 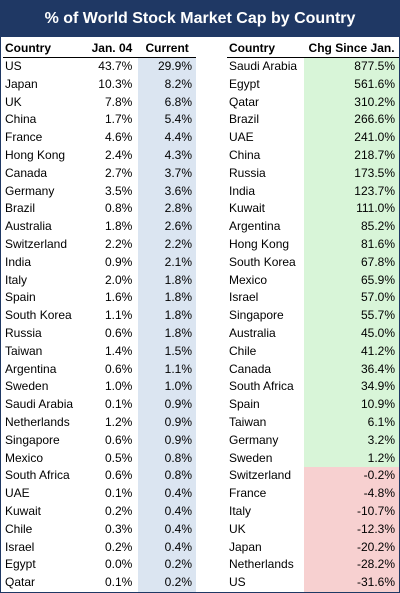 I want to click on jan04-value: 1.8%, so click(x=118, y=226).